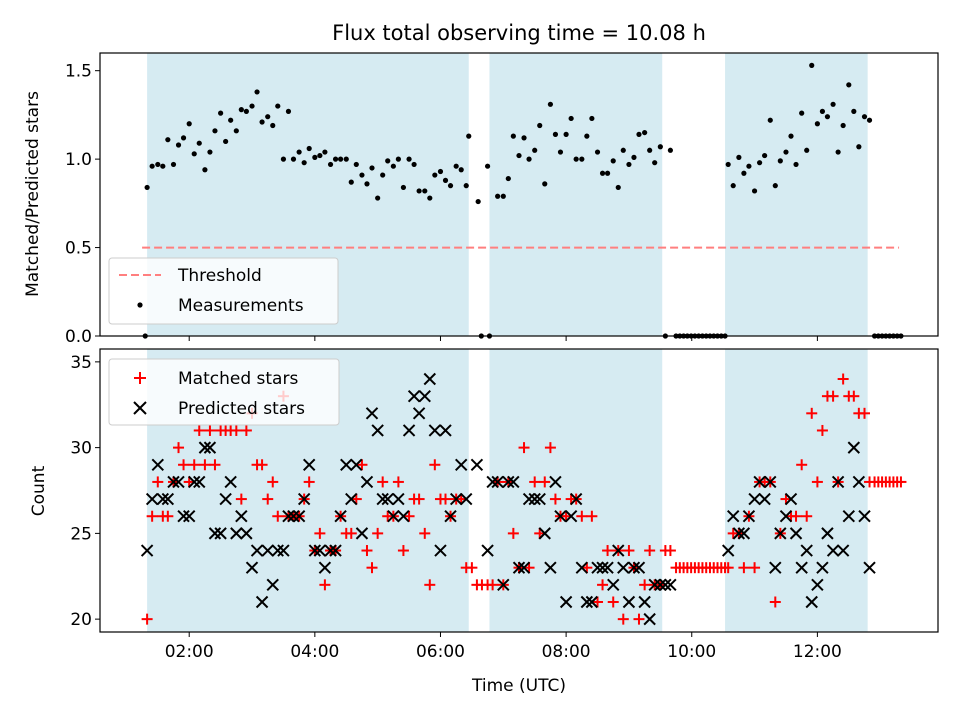 This screenshot has width=960, height=720. Describe the element at coordinates (314, 652) in the screenshot. I see `x-tick-label: 04:00` at that location.